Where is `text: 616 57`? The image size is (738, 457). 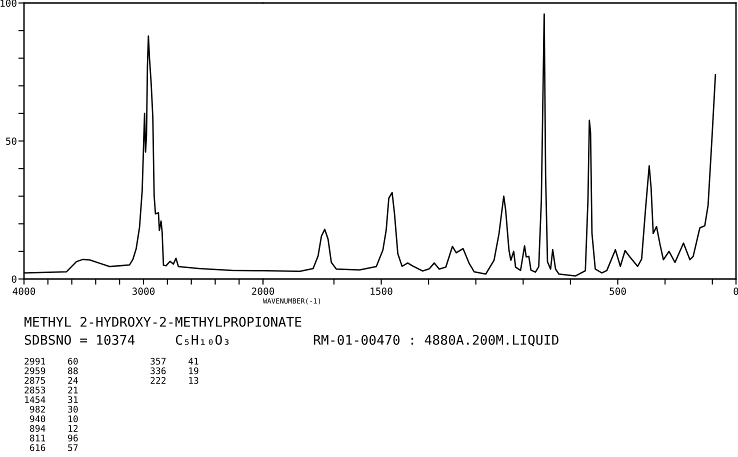 text: 616 57 is located at coordinates (54, 448).